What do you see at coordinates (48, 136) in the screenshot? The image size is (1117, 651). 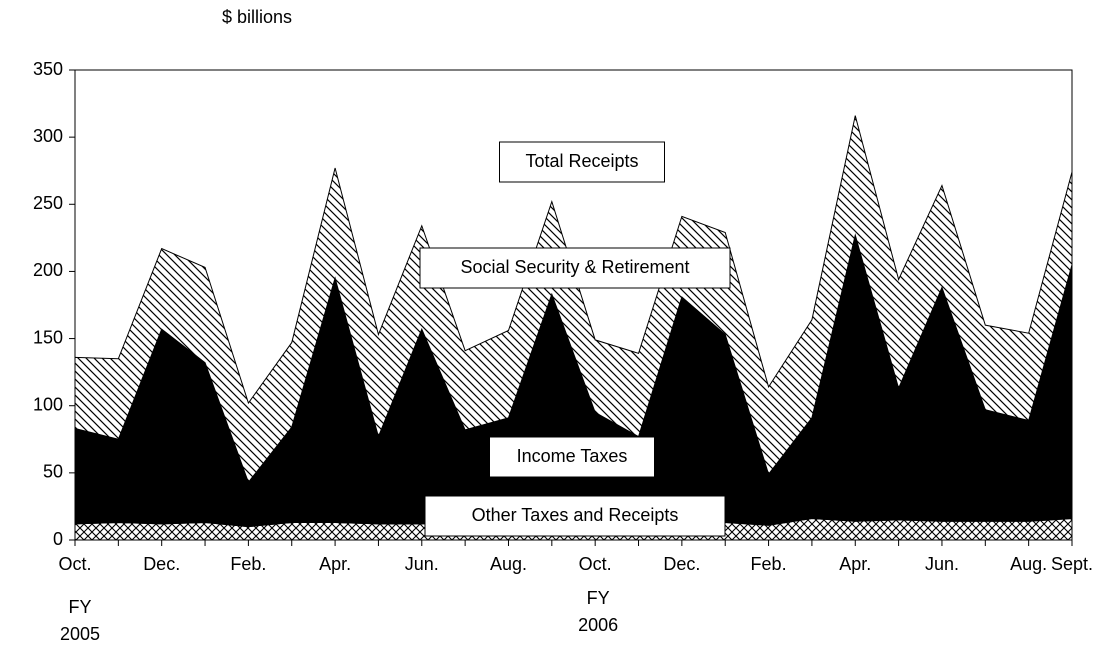 I see `y-tick-label: 300` at bounding box center [48, 136].